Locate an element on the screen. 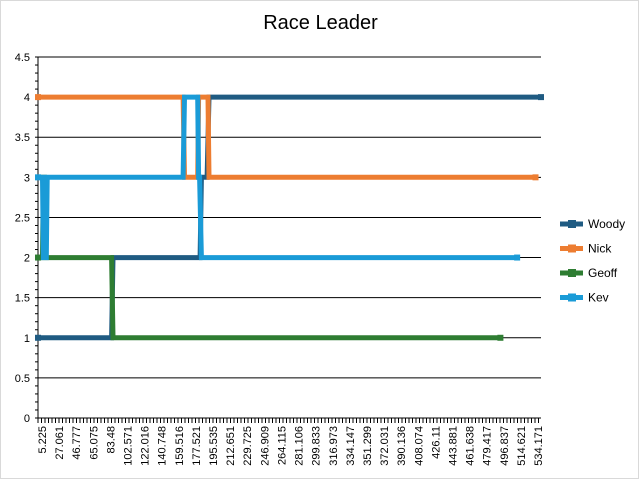  x-tick-label: 83.48 is located at coordinates (111, 440).